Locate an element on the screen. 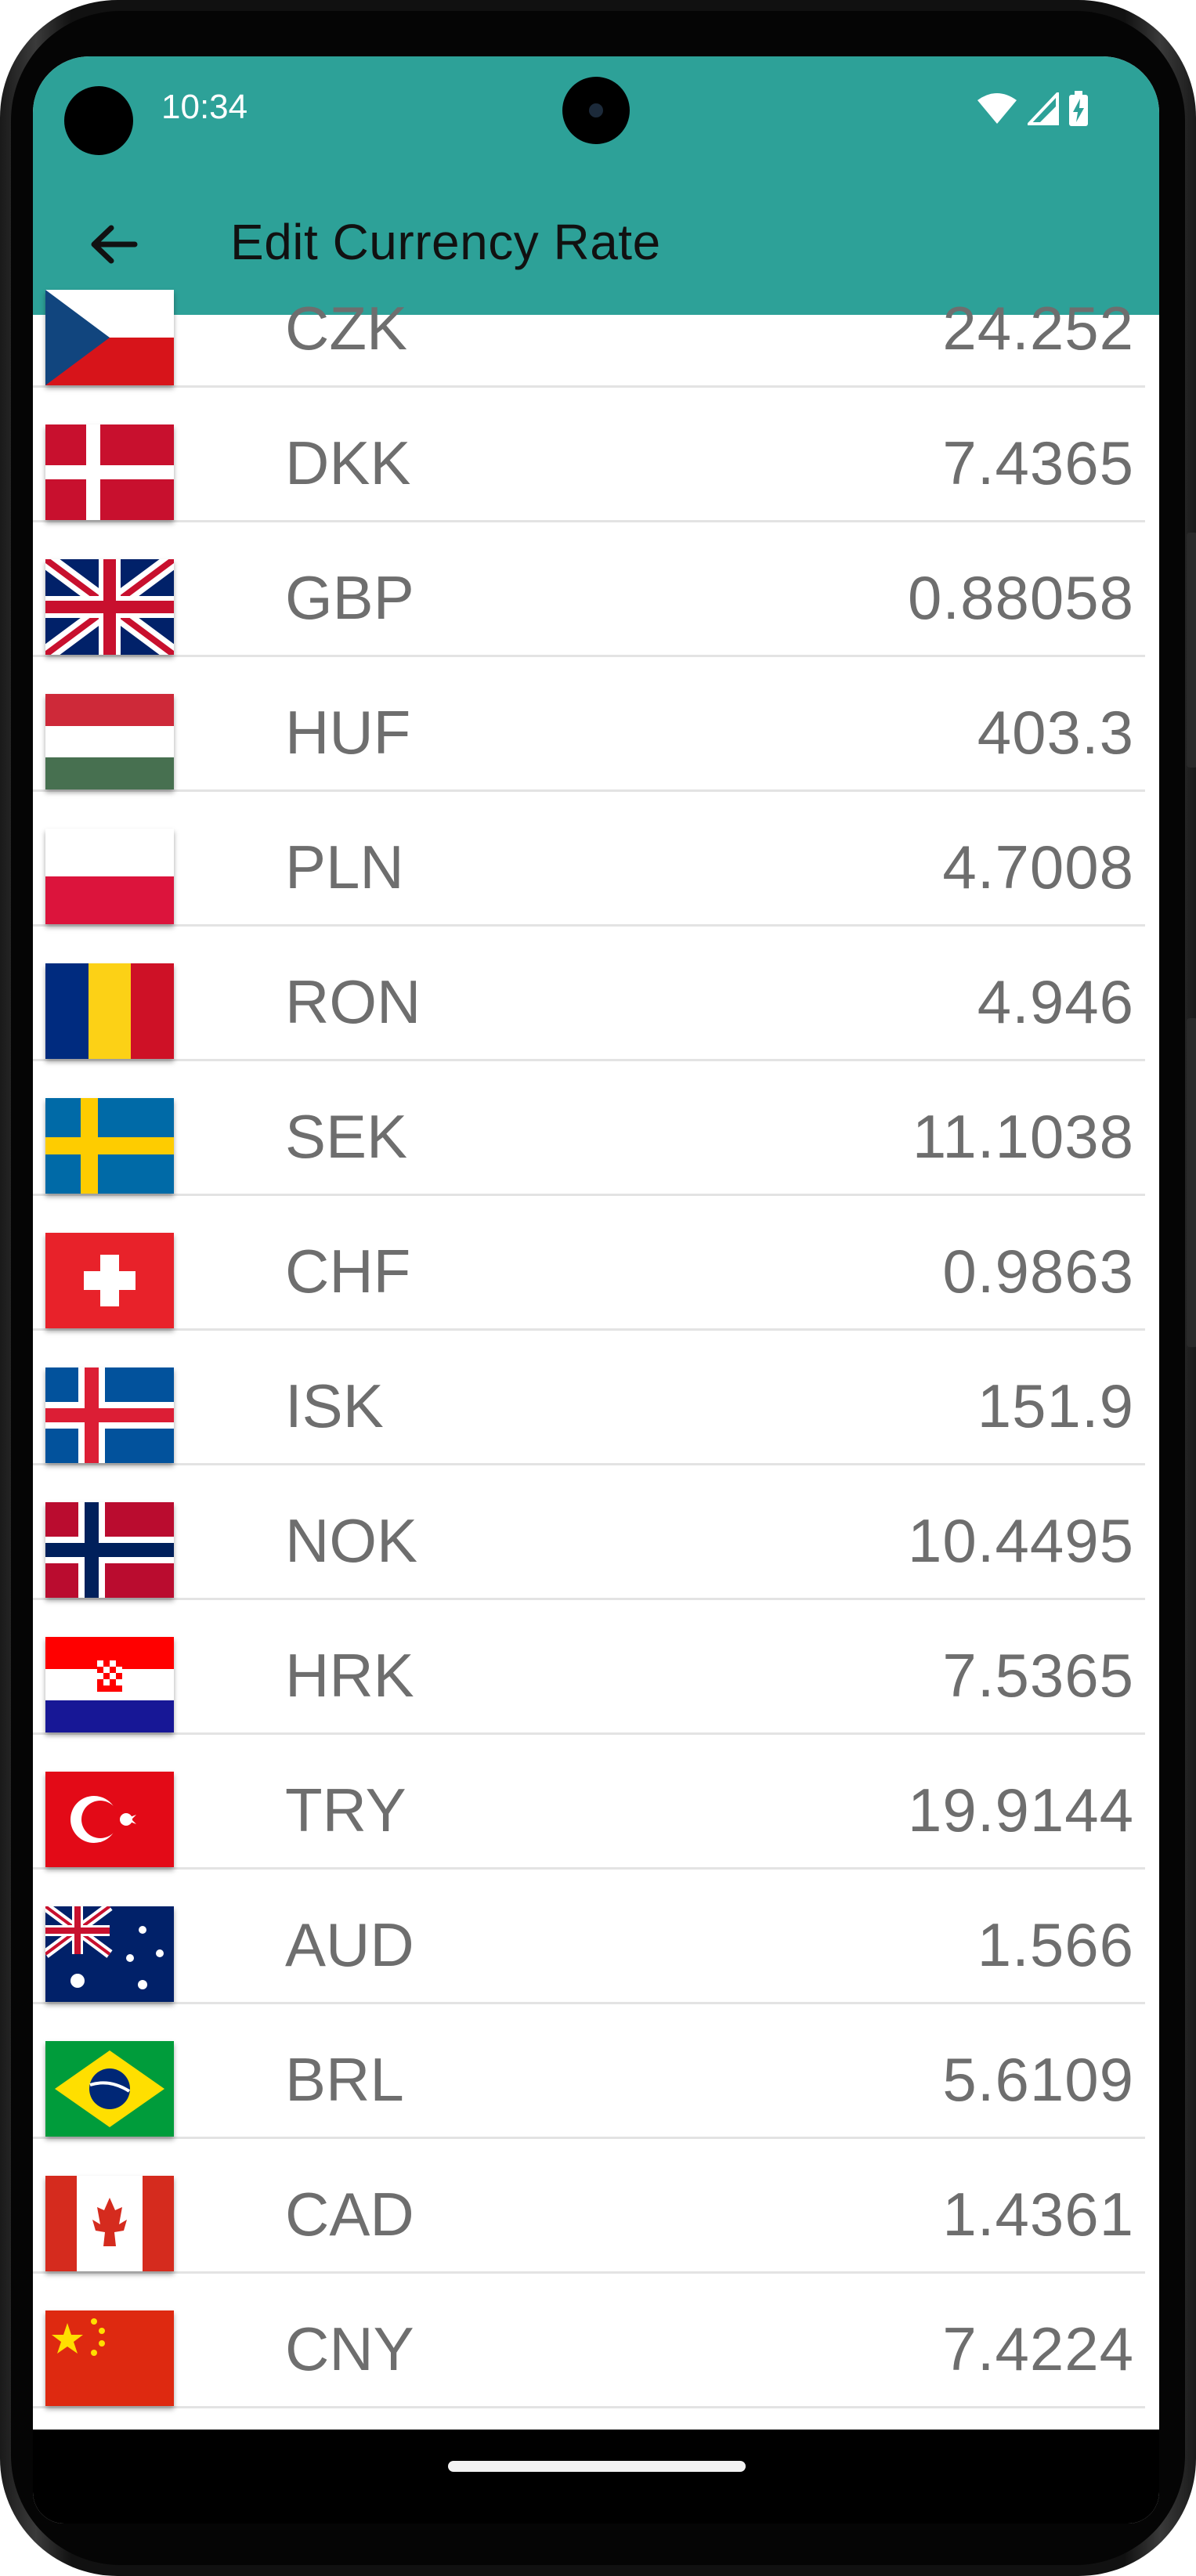  poland-flag-icon is located at coordinates (109, 876).